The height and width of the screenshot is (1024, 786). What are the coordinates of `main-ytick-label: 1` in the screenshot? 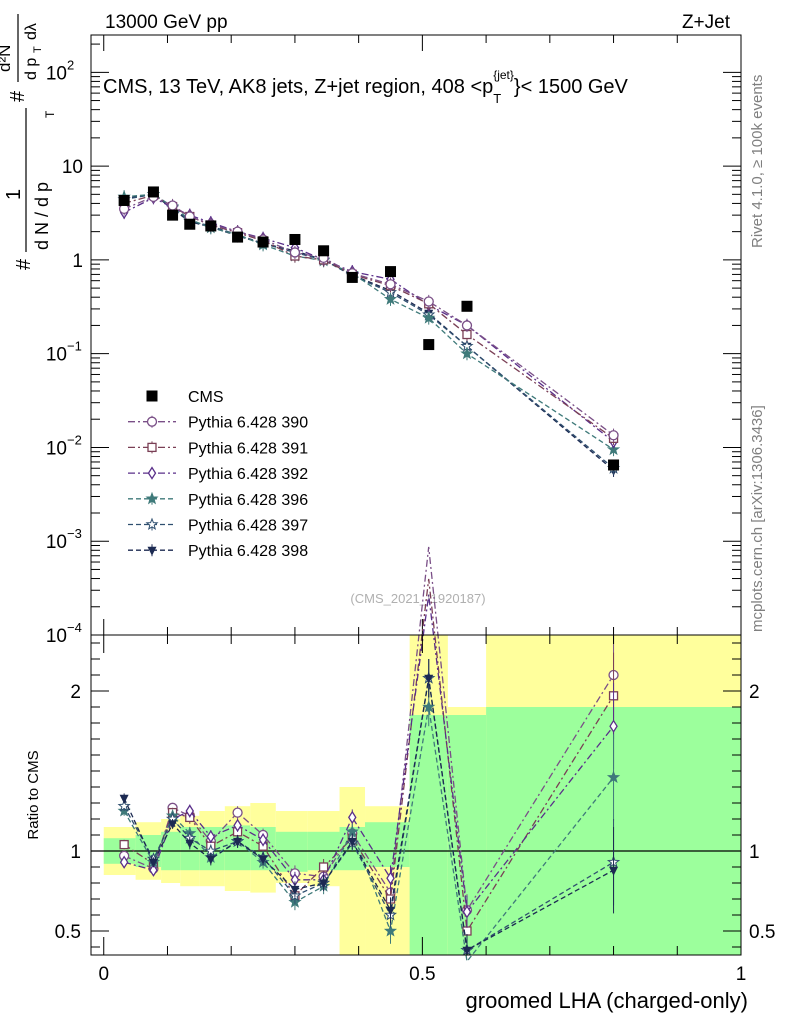 It's located at (77, 261).